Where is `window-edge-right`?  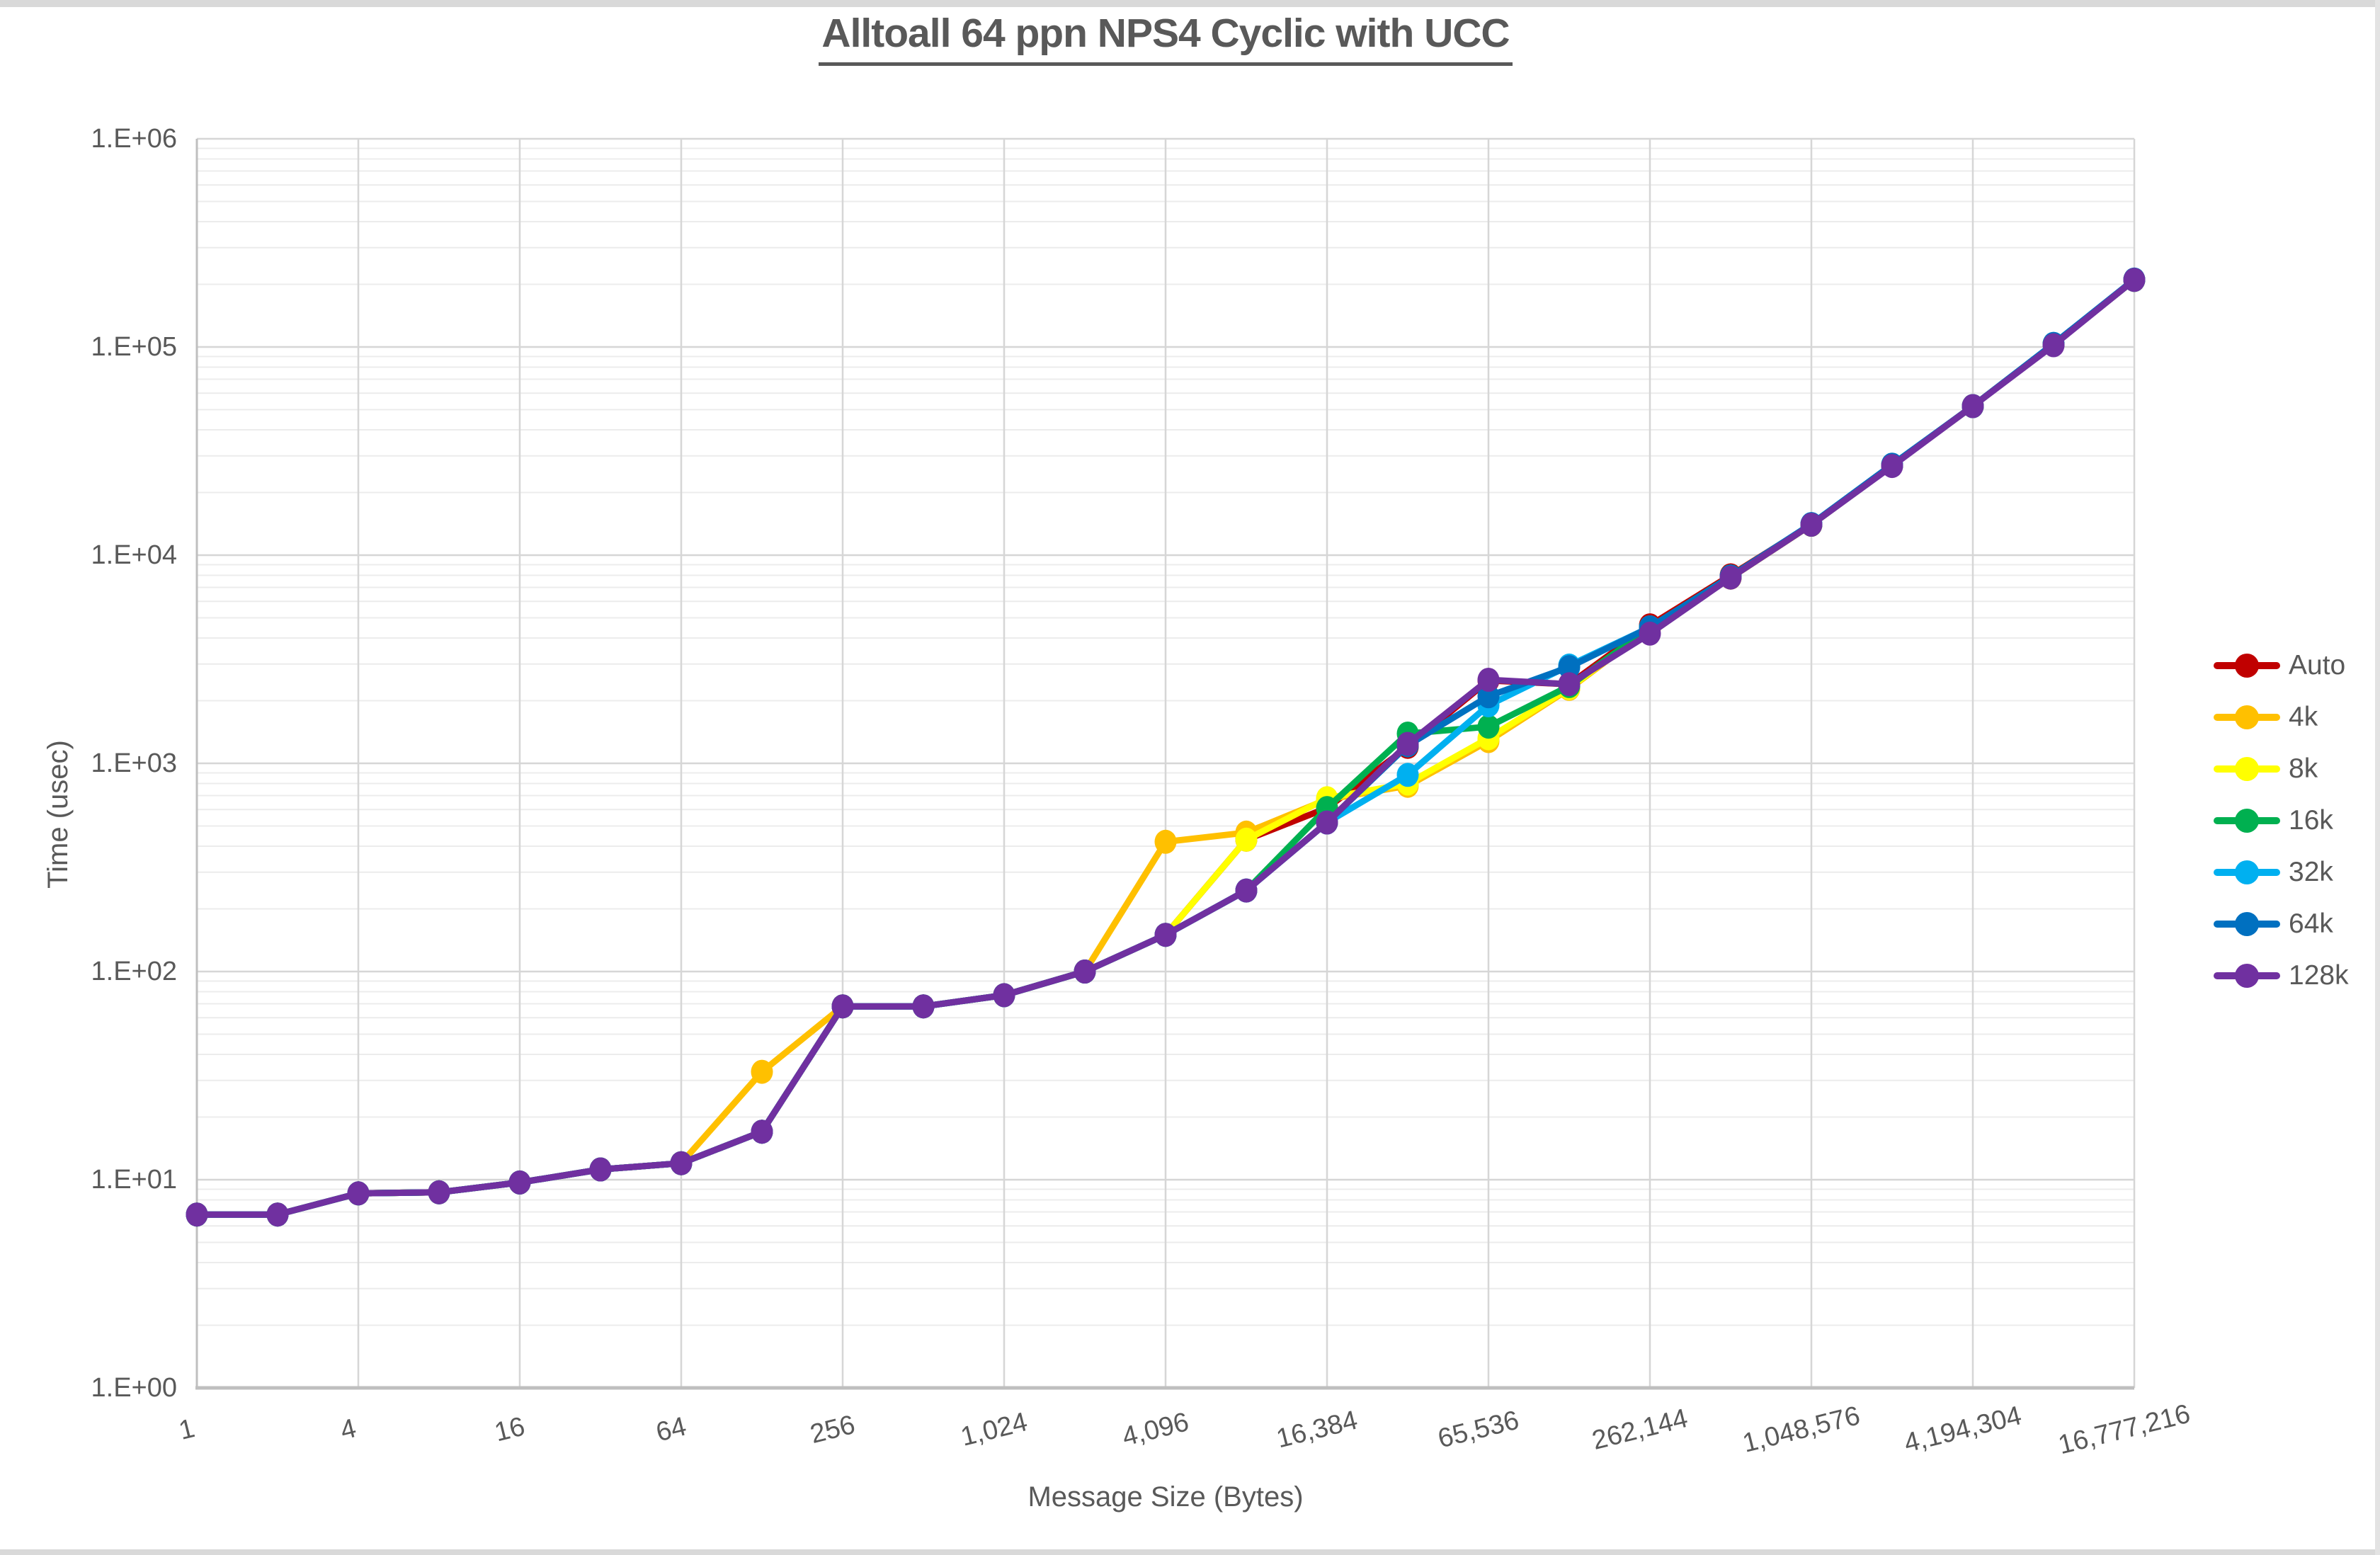
window-edge-right is located at coordinates (2377, 777).